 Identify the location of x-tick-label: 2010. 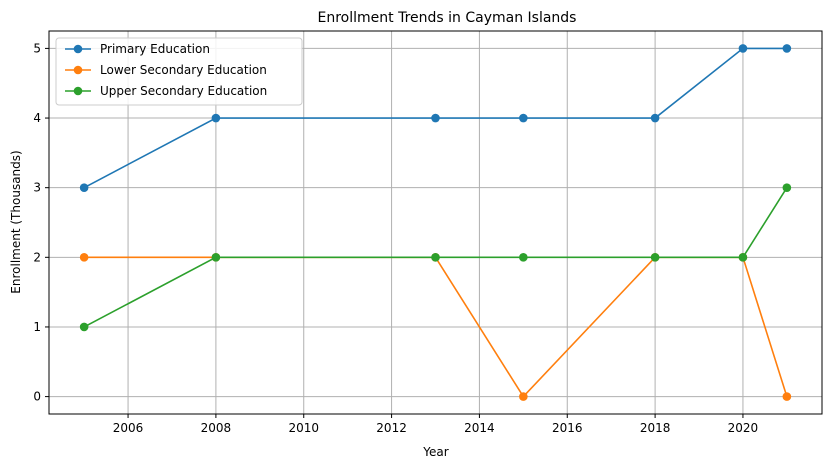
(303, 428).